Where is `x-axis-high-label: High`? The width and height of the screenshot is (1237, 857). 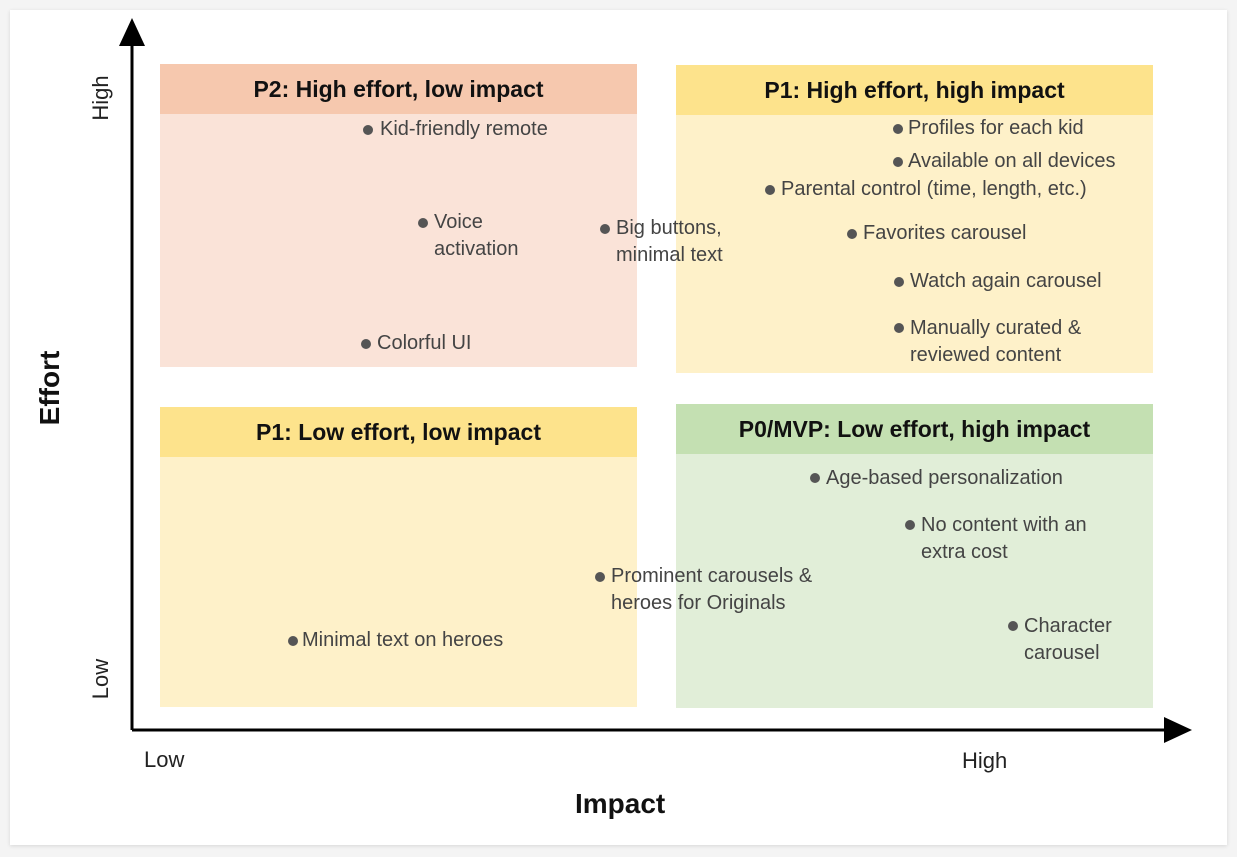
x-axis-high-label: High is located at coordinates (985, 760).